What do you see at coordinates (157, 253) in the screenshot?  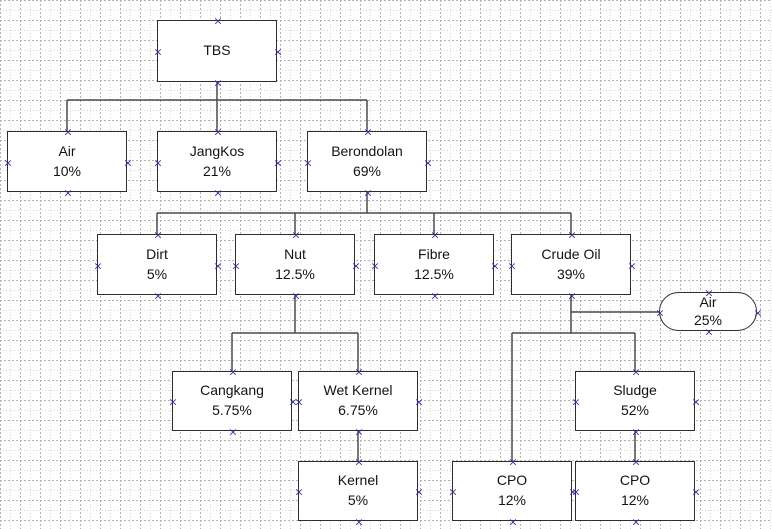 I see `node-label: Dirt` at bounding box center [157, 253].